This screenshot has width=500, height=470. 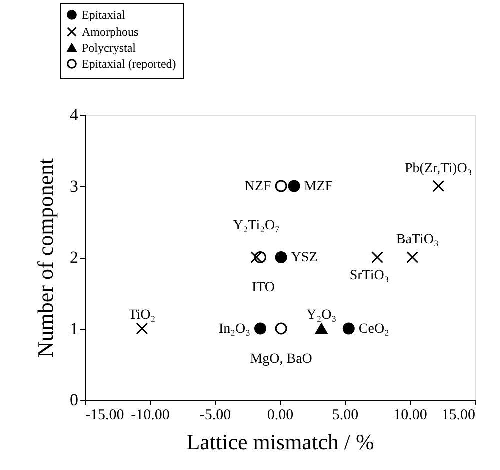 I want to click on x-tick-label: 10.00, so click(x=411, y=416).